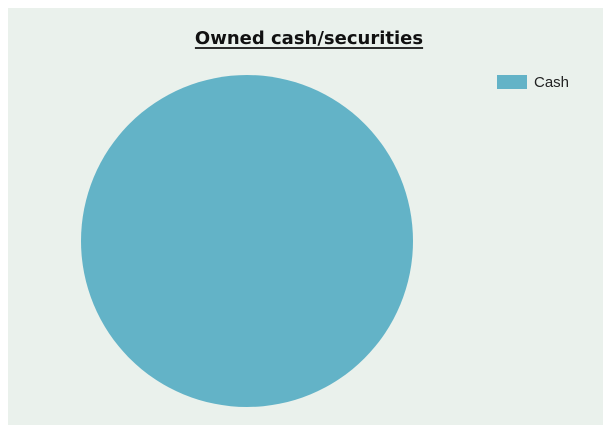 The image size is (603, 425). Describe the element at coordinates (309, 38) in the screenshot. I see `chart-title: Owned cash/securities` at that location.